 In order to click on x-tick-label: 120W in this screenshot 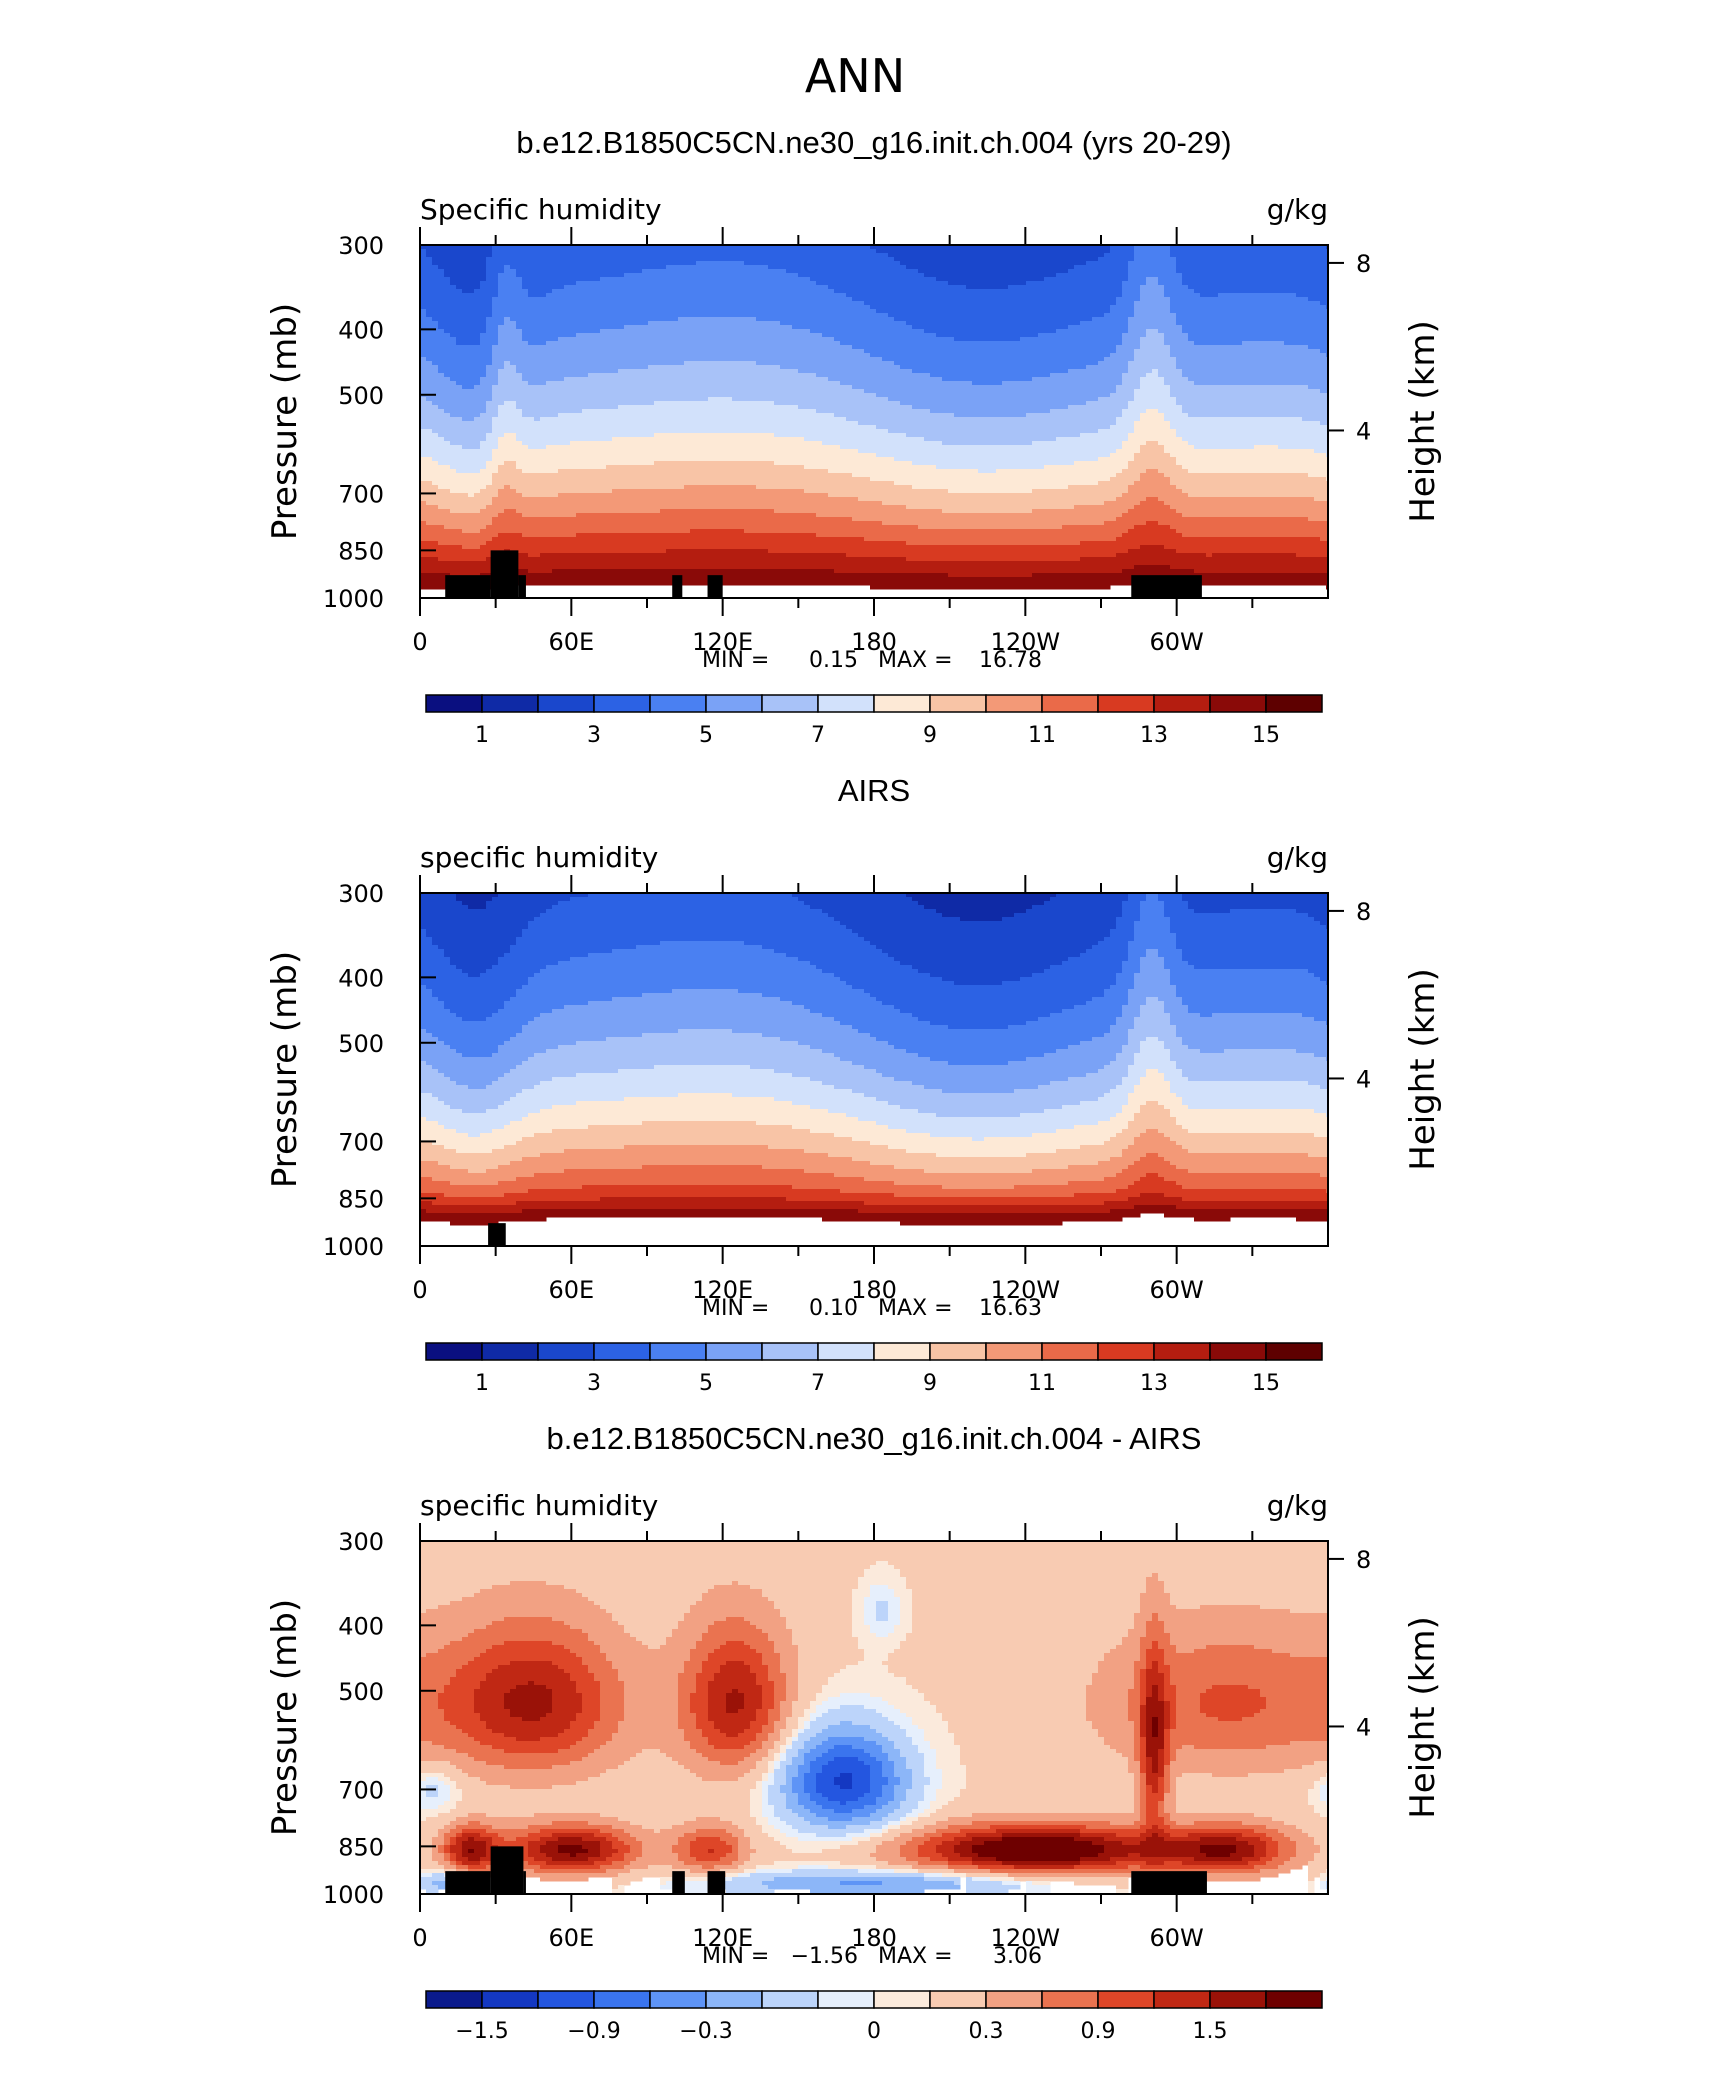, I will do `click(1026, 642)`.